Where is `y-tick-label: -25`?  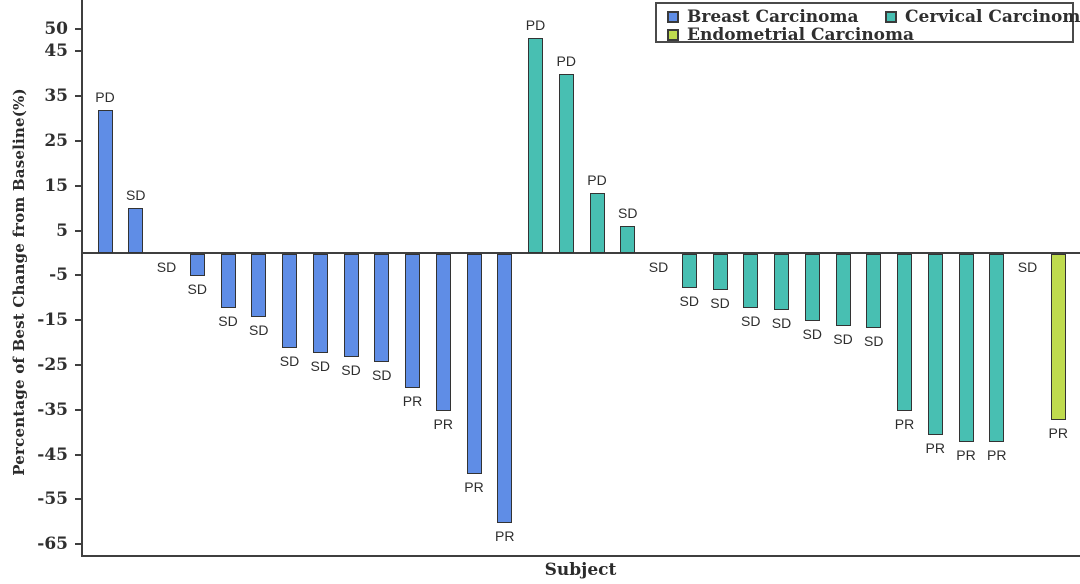 y-tick-label: -25 is located at coordinates (52, 365).